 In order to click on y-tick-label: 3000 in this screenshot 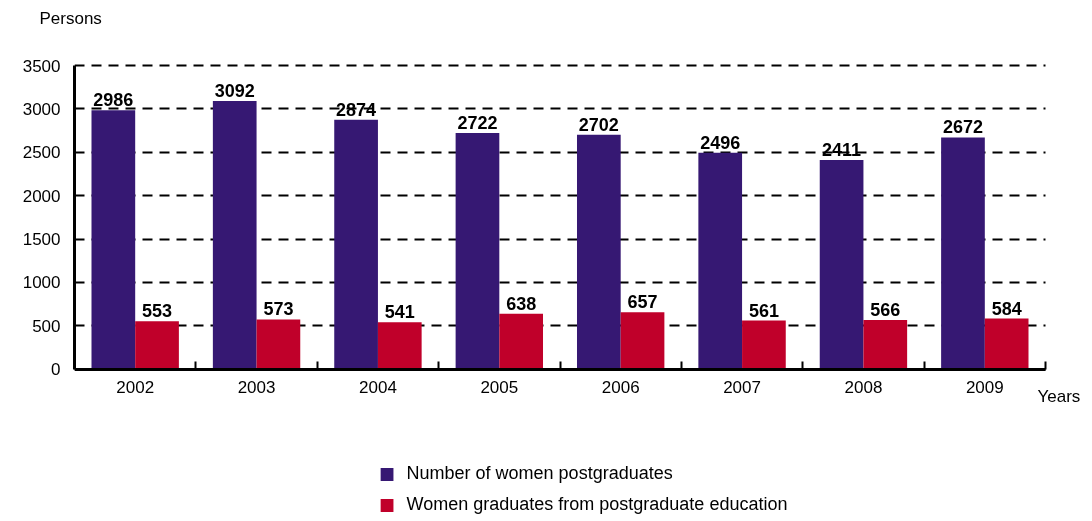, I will do `click(41, 109)`.